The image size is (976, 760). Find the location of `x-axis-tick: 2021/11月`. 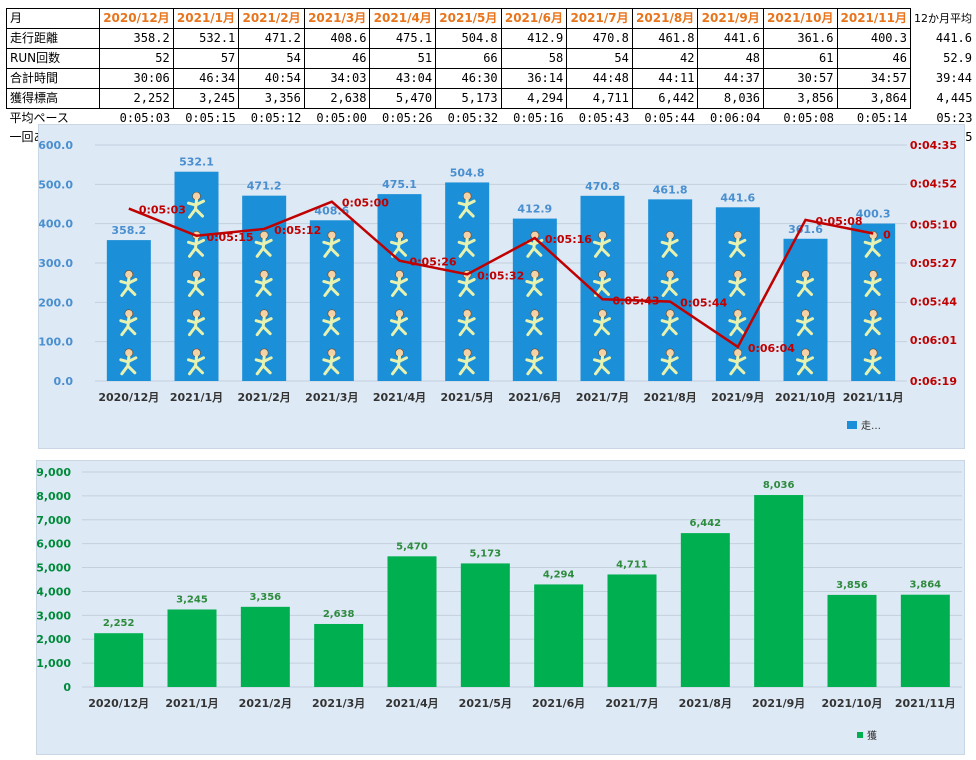

x-axis-tick: 2021/11月 is located at coordinates (873, 397).